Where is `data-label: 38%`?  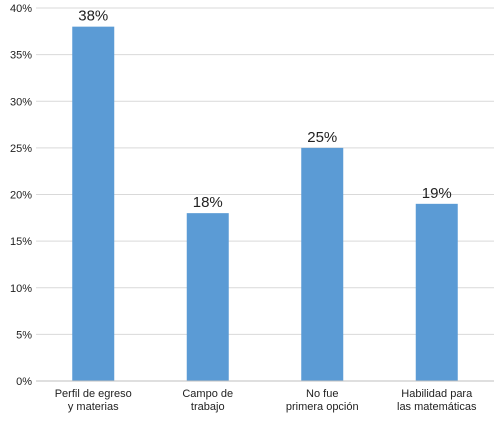 data-label: 38% is located at coordinates (93, 16).